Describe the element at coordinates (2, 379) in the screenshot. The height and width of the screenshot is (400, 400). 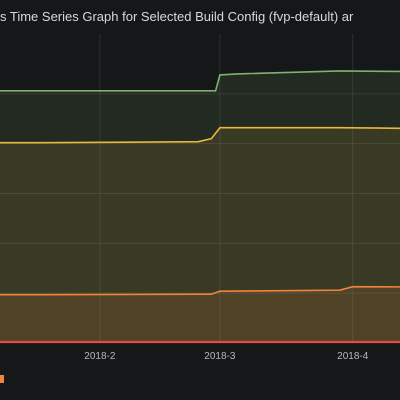
I see `legend-series-marker` at that location.